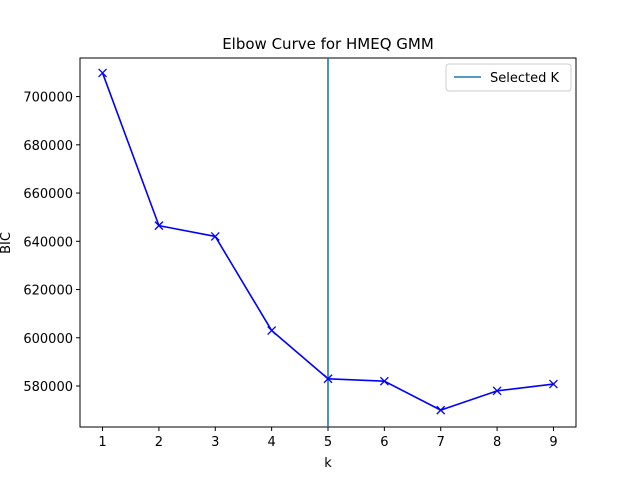  What do you see at coordinates (553, 442) in the screenshot?
I see `x-tick-label: 9` at bounding box center [553, 442].